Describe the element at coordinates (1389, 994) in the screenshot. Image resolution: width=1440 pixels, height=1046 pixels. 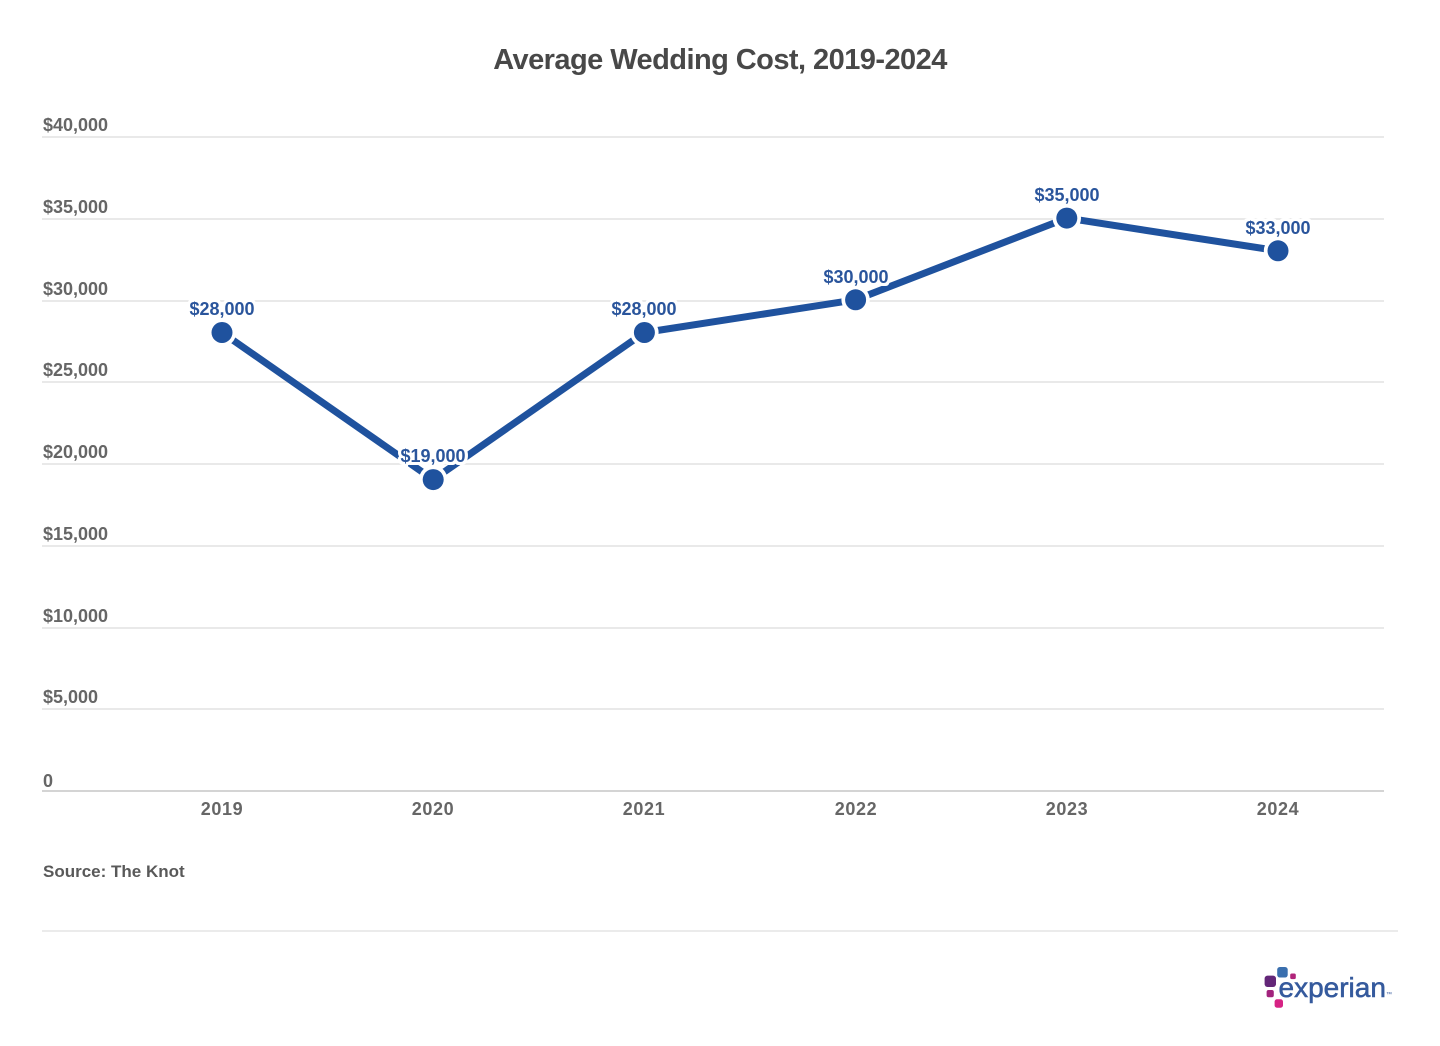
I see `svg-text: ™` at that location.